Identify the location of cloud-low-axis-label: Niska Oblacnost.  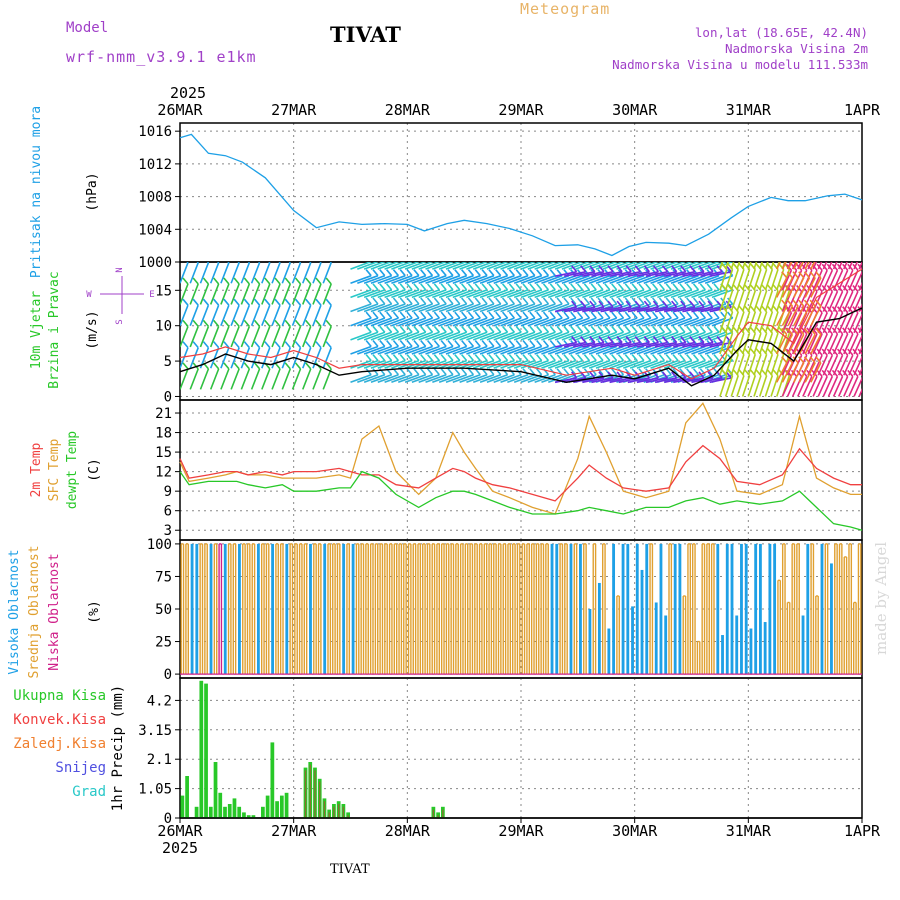
(54, 611).